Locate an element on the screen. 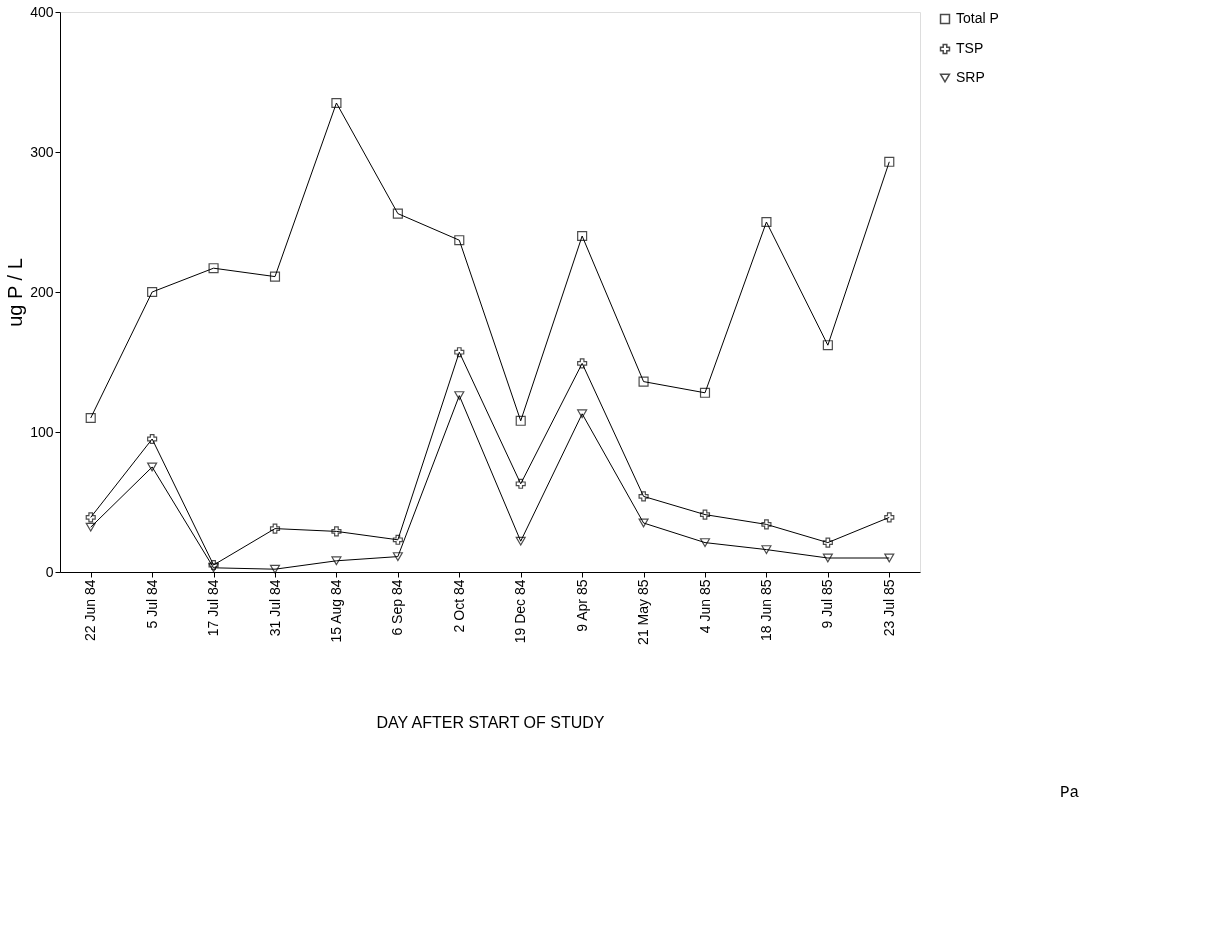 Image resolution: width=1227 pixels, height=932 pixels. x-tick-label: 19 Dec 84 is located at coordinates (520, 611).